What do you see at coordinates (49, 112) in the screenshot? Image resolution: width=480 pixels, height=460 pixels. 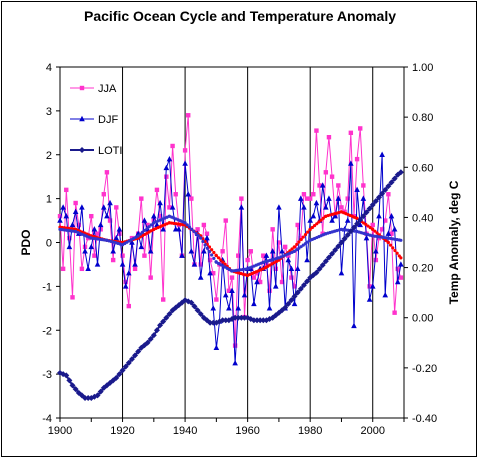 I see `y-tick-label: 3` at bounding box center [49, 112].